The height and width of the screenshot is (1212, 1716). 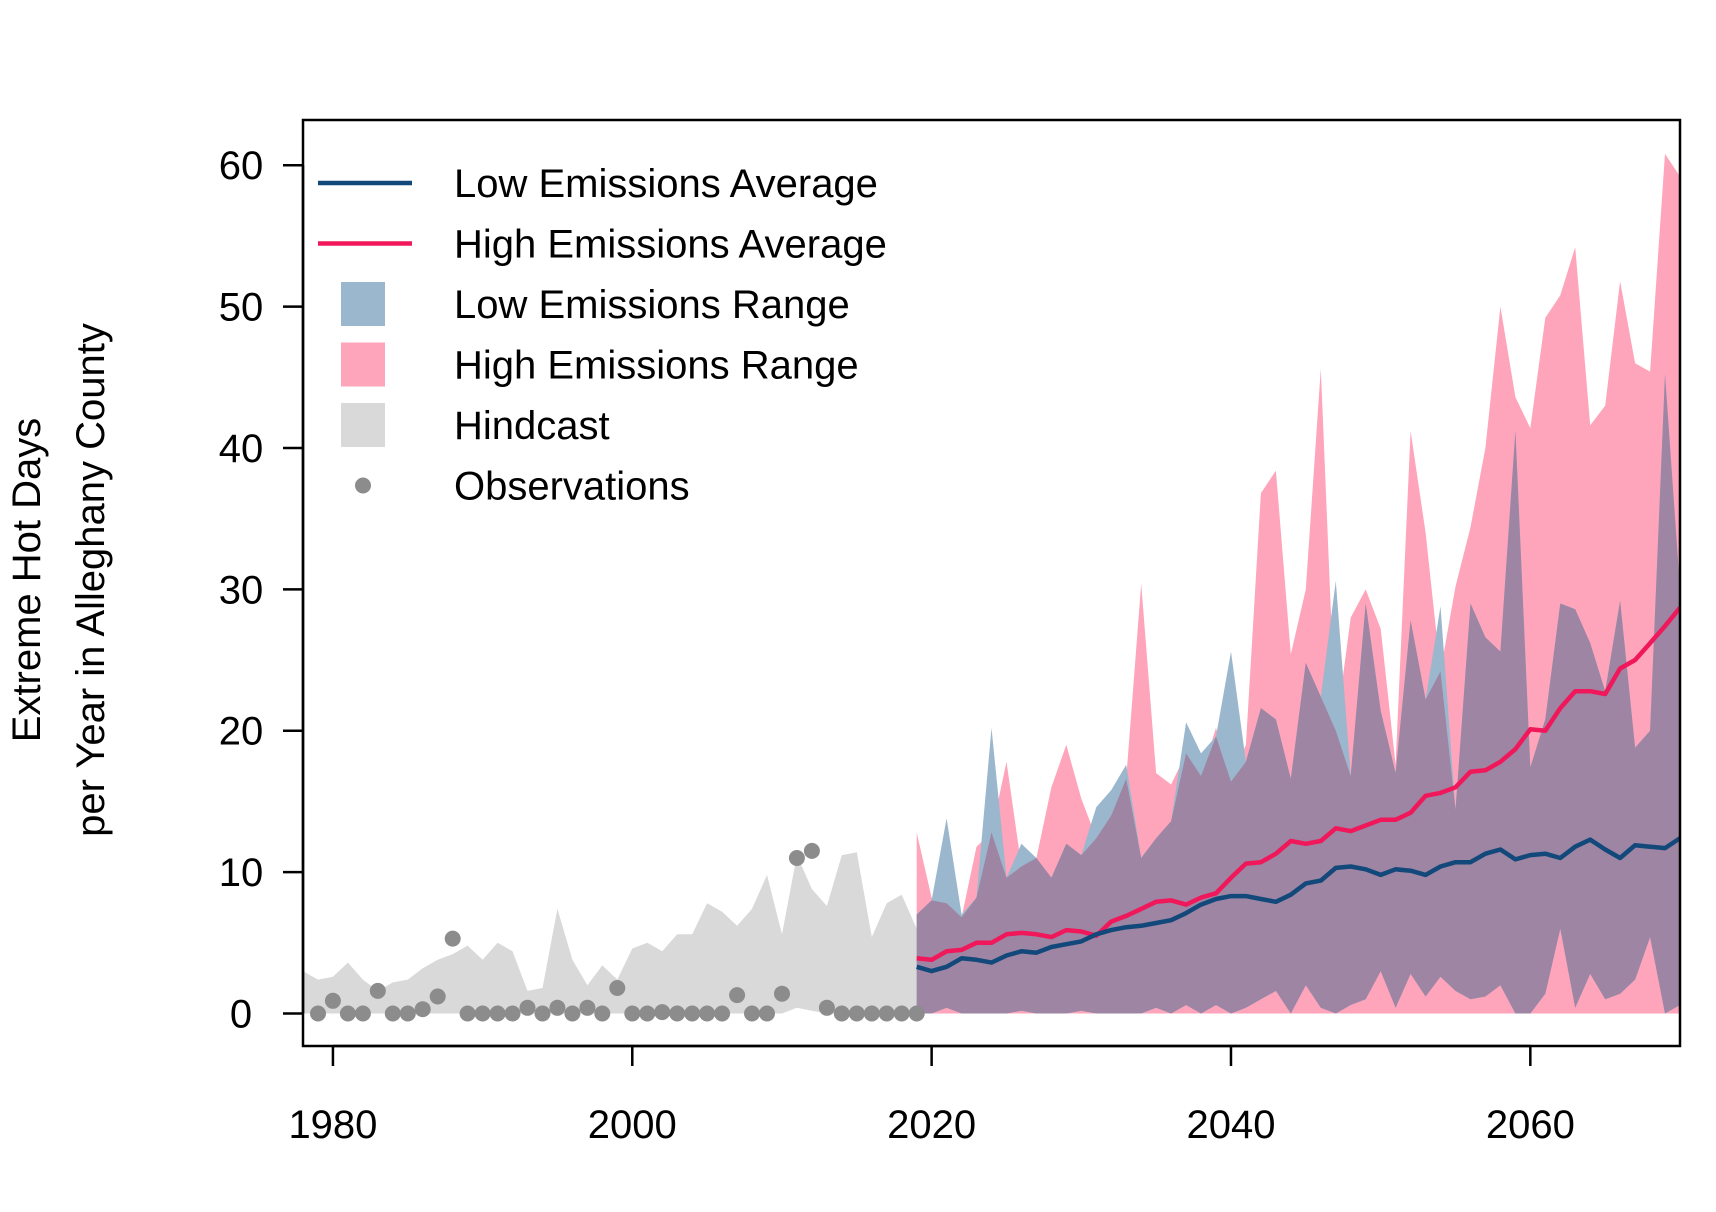 I want to click on y-tick-label: 50, so click(x=241, y=308).